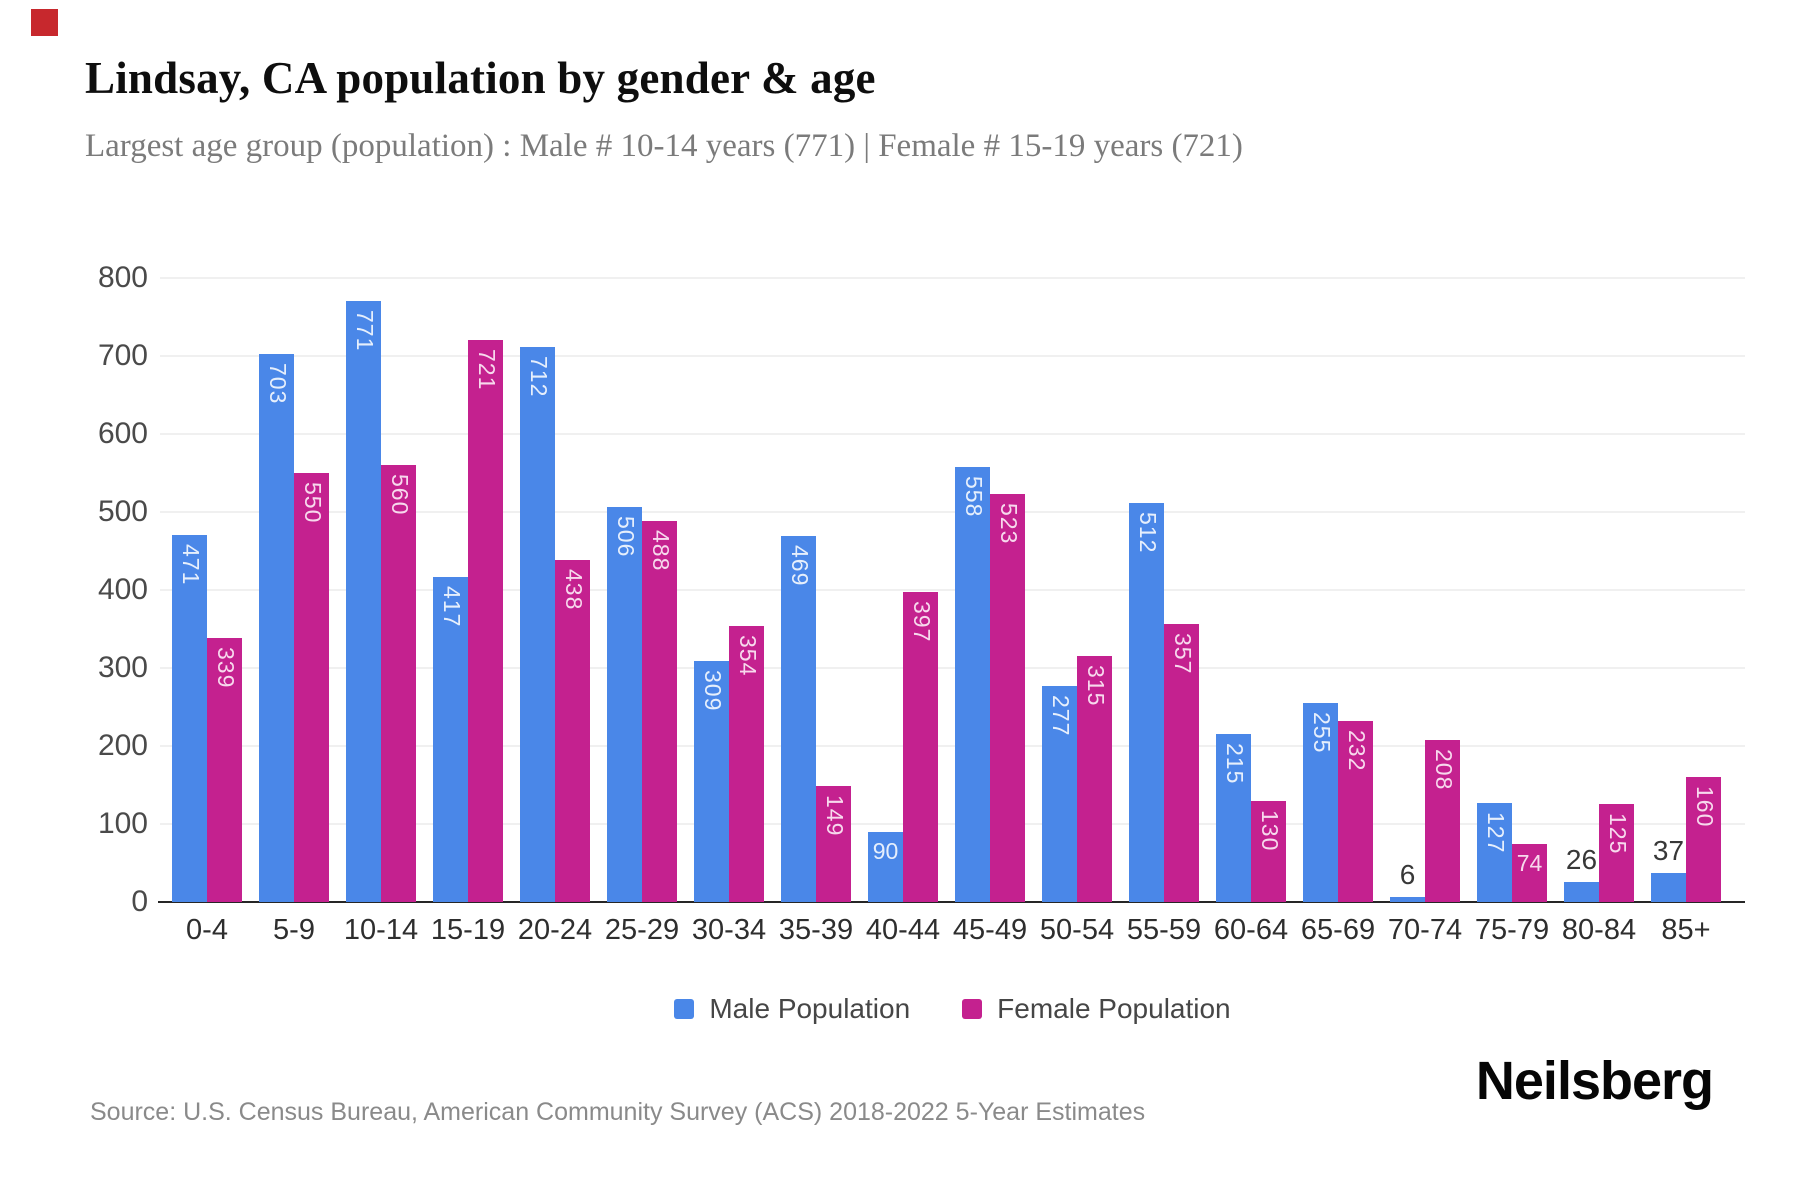  I want to click on y-axis-label-600: 600, so click(122, 433).